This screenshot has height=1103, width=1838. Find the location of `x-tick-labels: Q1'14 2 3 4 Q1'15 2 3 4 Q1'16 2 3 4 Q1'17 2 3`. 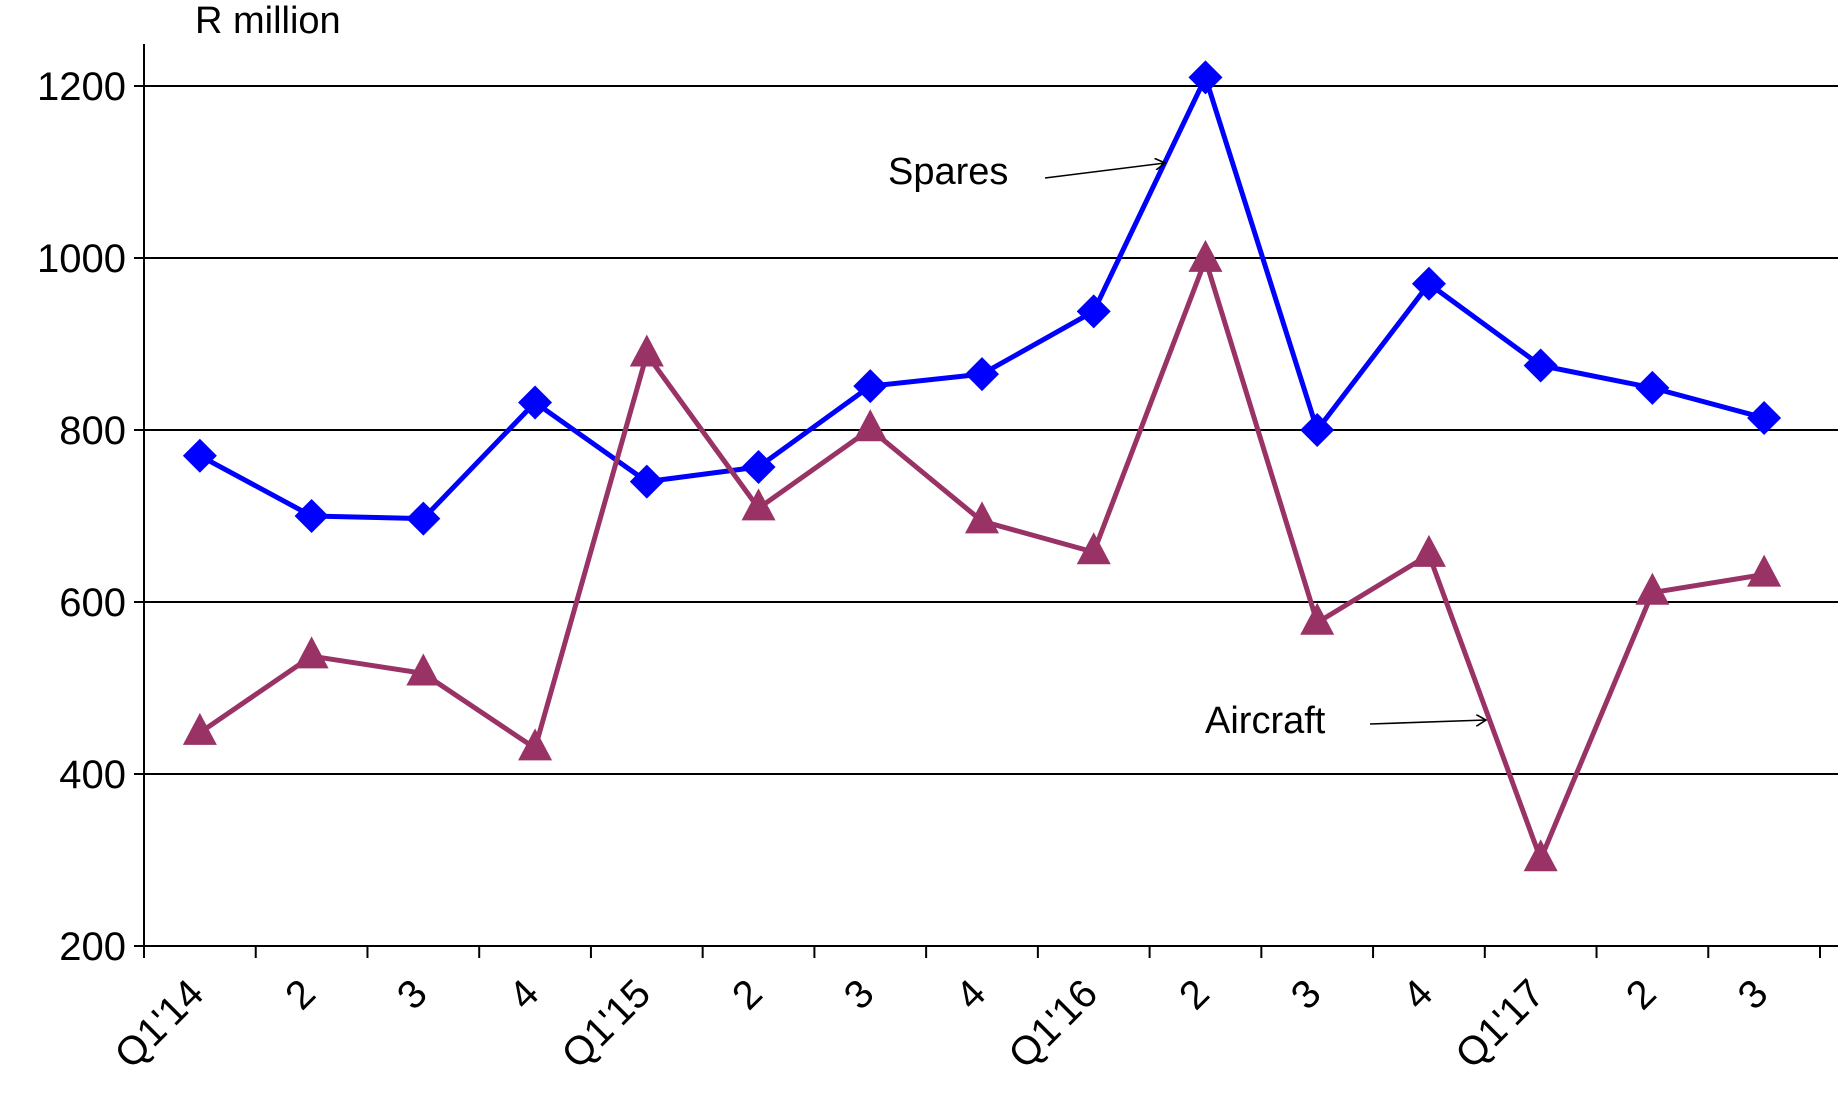

x-tick-labels: Q1'14 2 3 4 Q1'15 2 3 4 Q1'16 2 3 4 Q1'17 2 3 is located at coordinates (942, 1024).